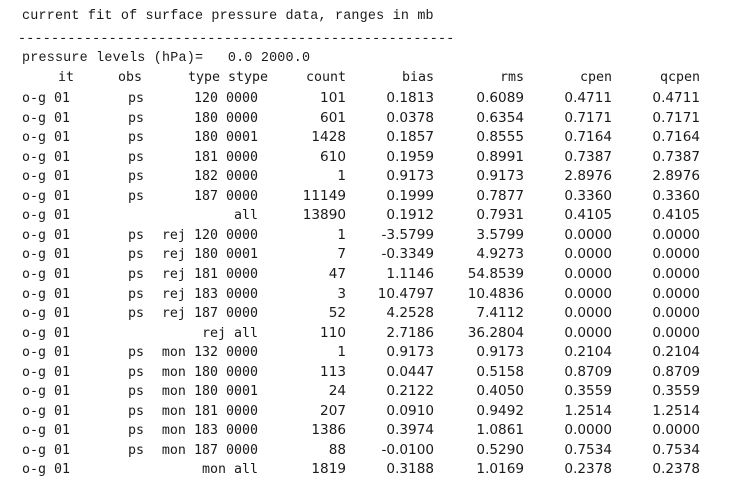 The image size is (744, 489). I want to click on cell-rms: 0.6354, so click(500, 117).